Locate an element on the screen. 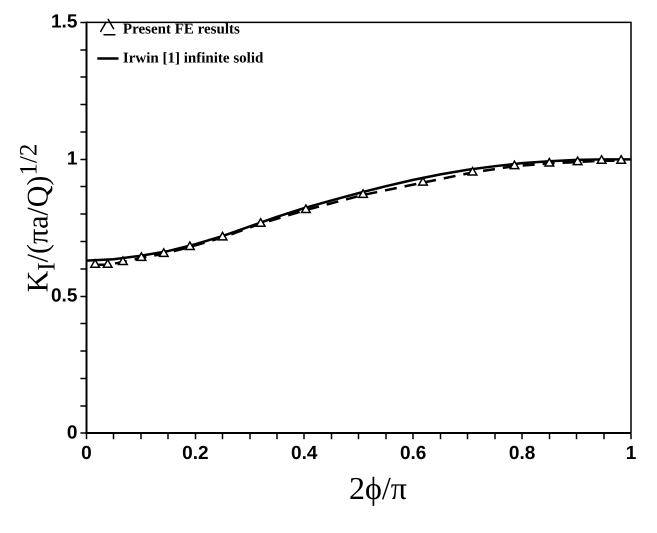  x-tick-label: 0 is located at coordinates (86, 453).